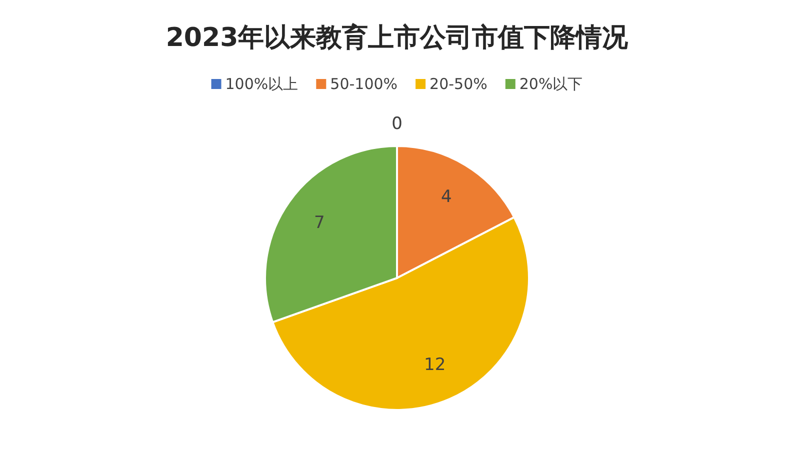 The height and width of the screenshot is (452, 794). I want to click on chart-title: 2023年以来教育上市公司市值下降情况, so click(398, 37).